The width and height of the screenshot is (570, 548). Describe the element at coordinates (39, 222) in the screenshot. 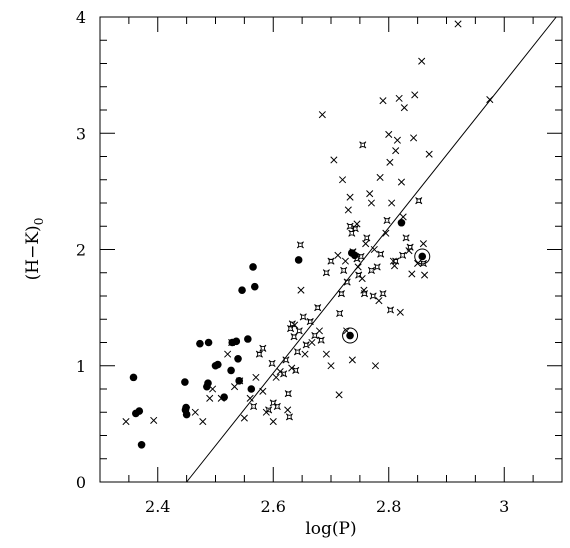

I see `y-axis-title-subscript: 0` at that location.